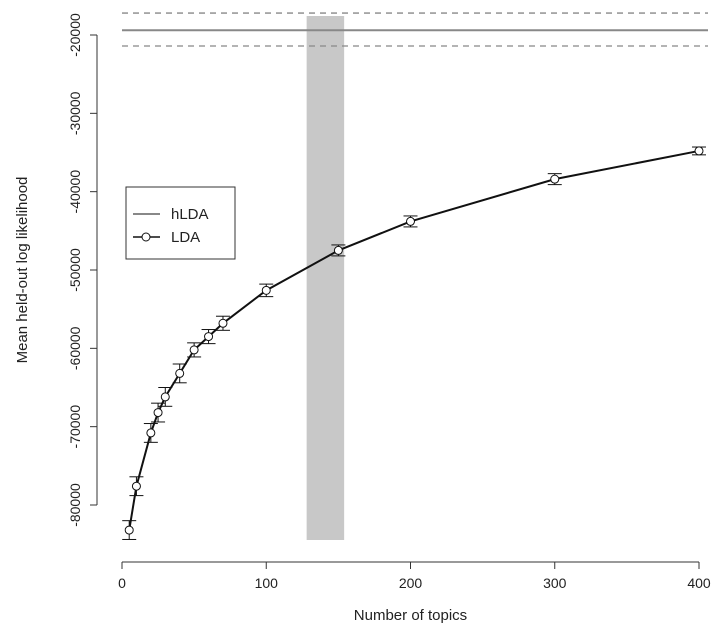  I want to click on y-tick-label: -40000, so click(75, 192).